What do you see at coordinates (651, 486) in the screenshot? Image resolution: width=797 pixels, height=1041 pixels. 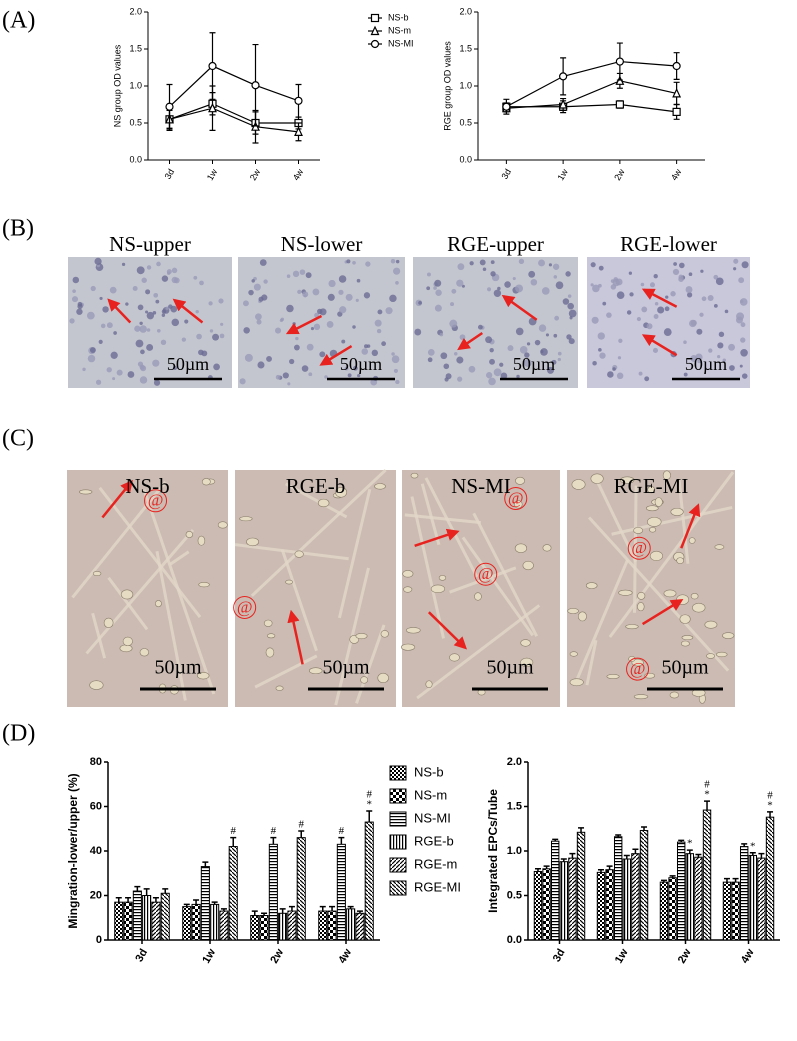 I see `image-title: RGE-MI` at bounding box center [651, 486].